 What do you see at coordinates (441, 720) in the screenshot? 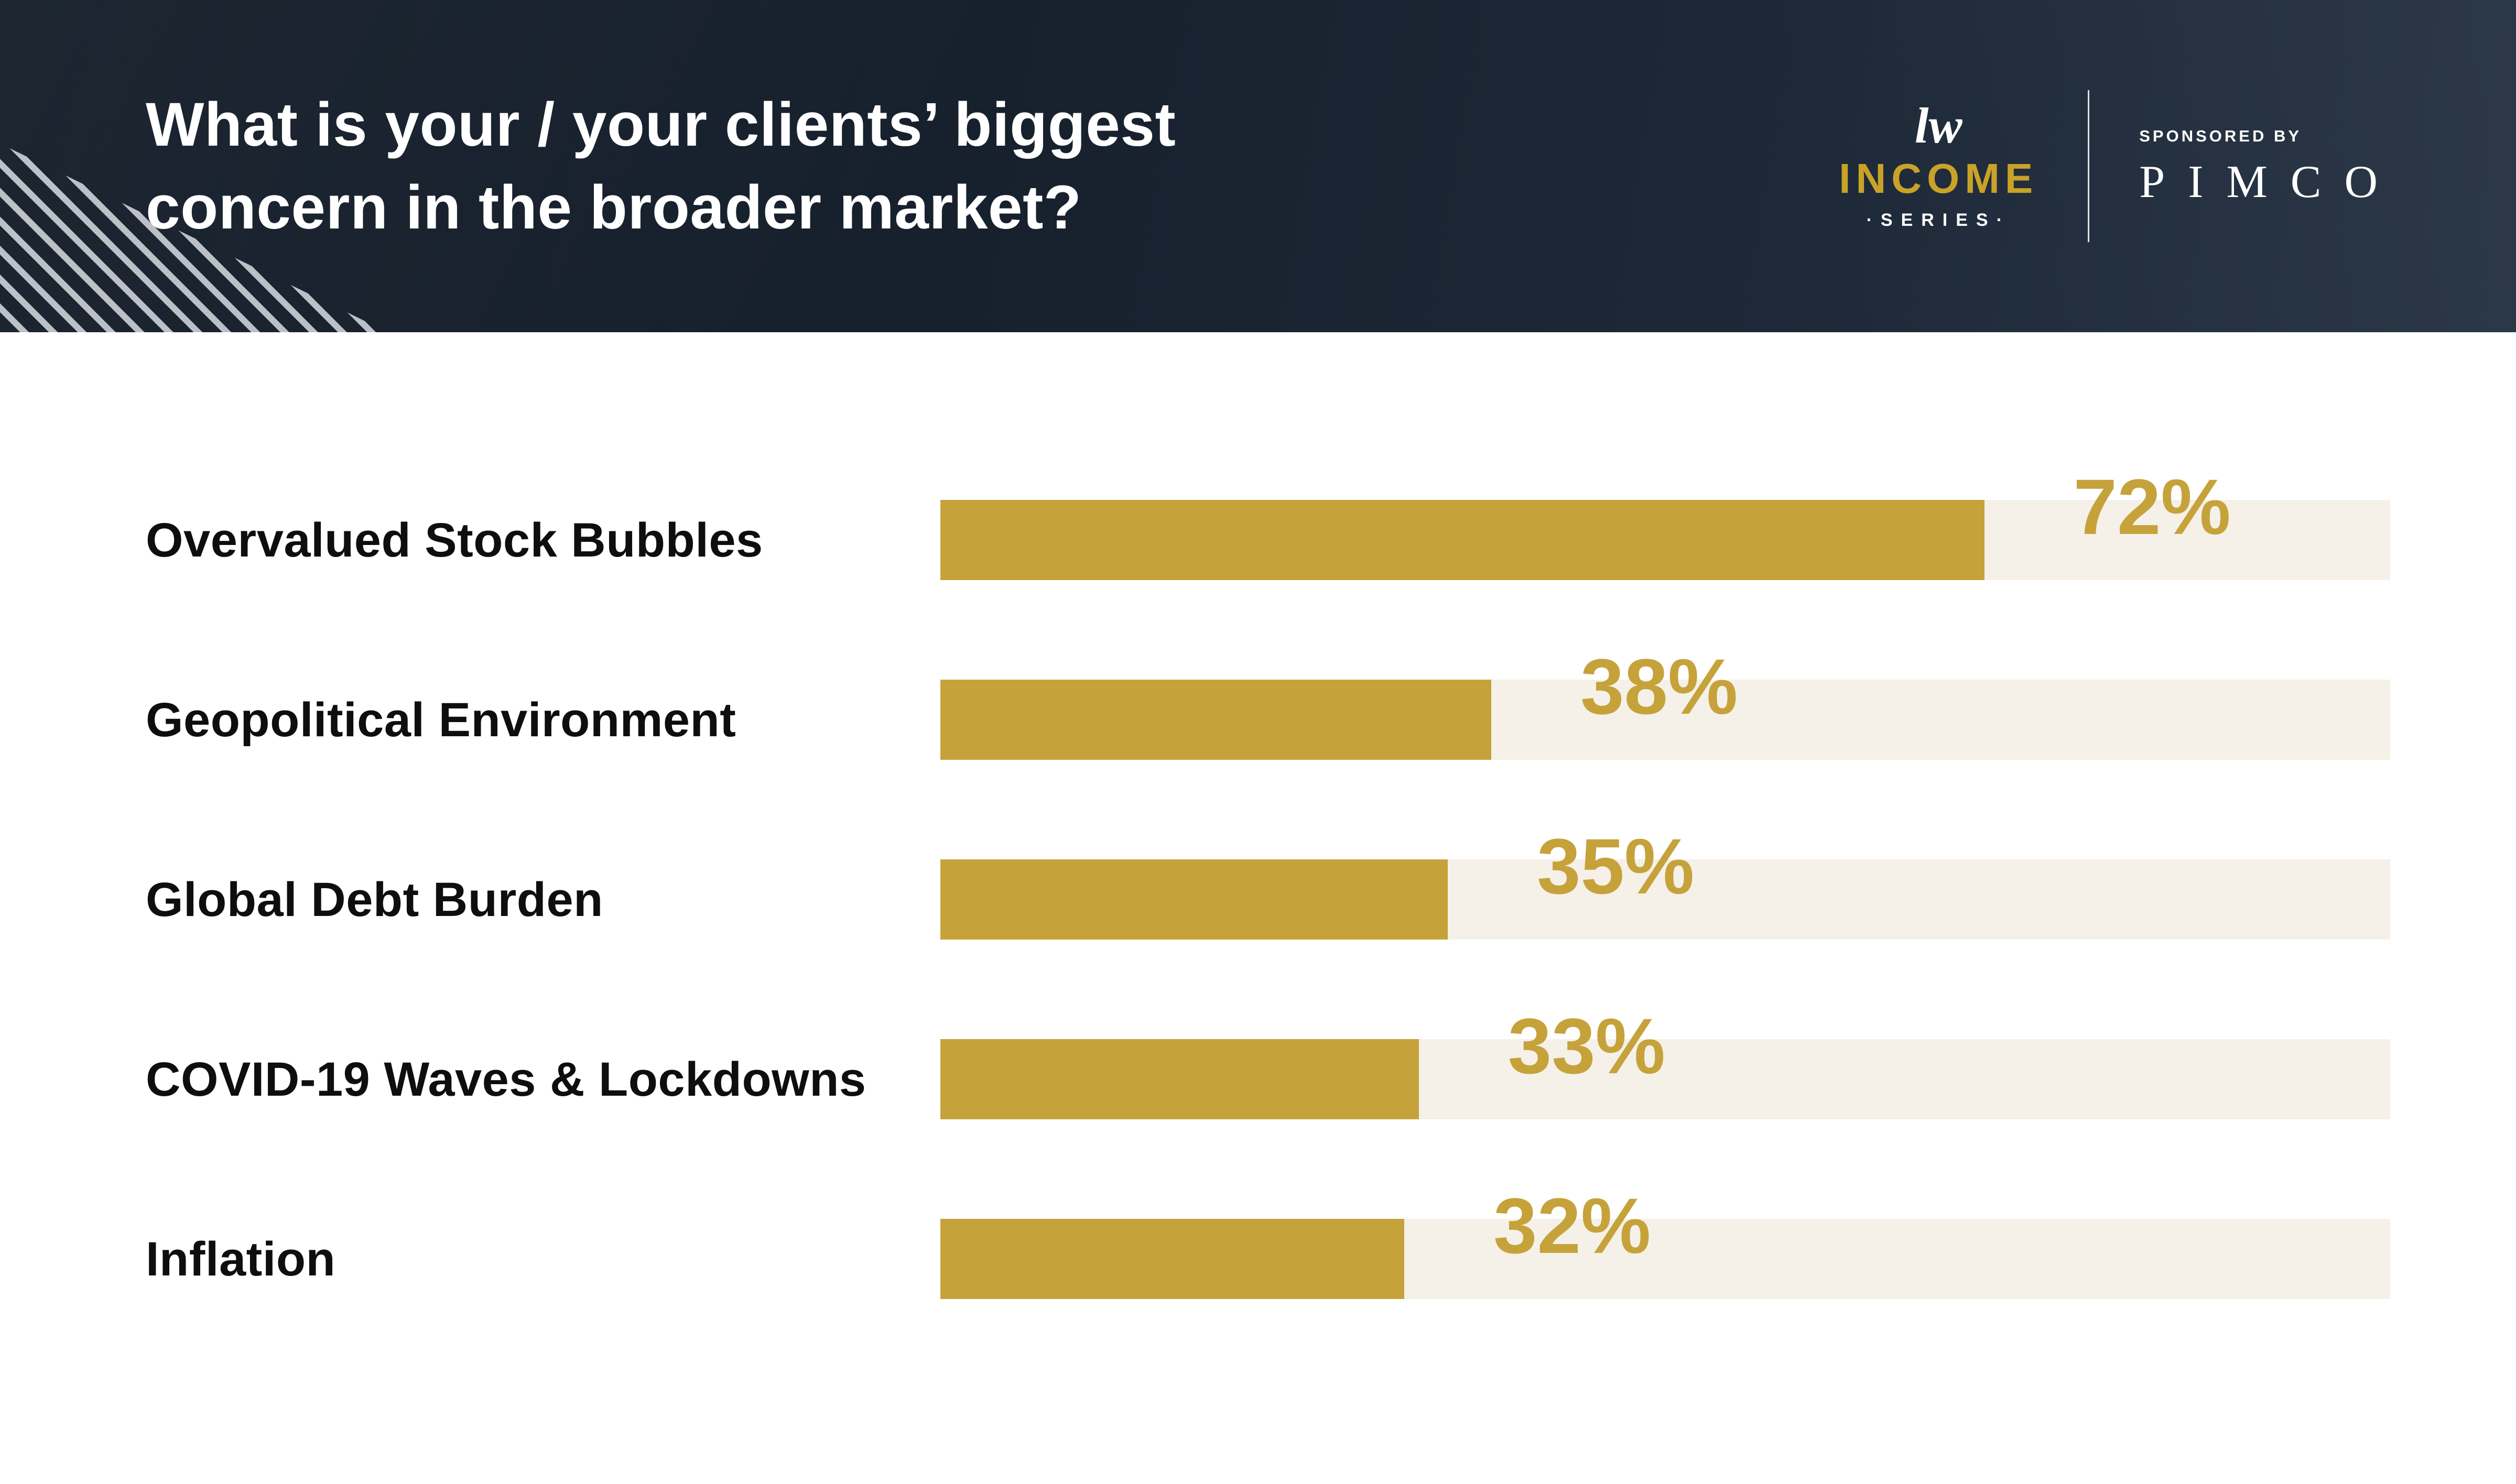
I see `category-label: Geopolitical Environment` at bounding box center [441, 720].